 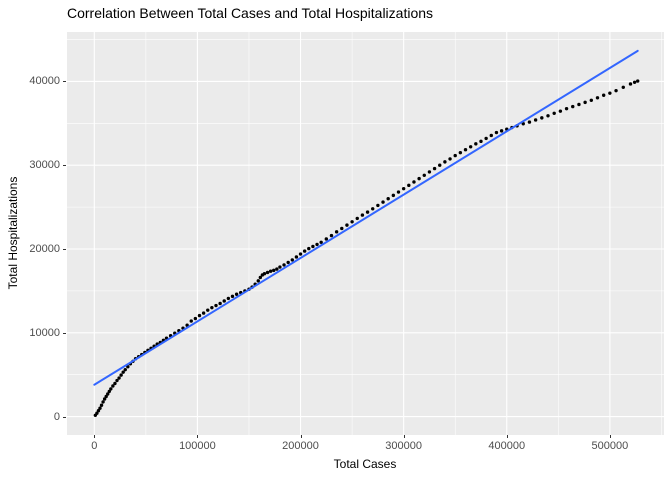 What do you see at coordinates (44, 332) in the screenshot?
I see `y-tick-label: 10000` at bounding box center [44, 332].